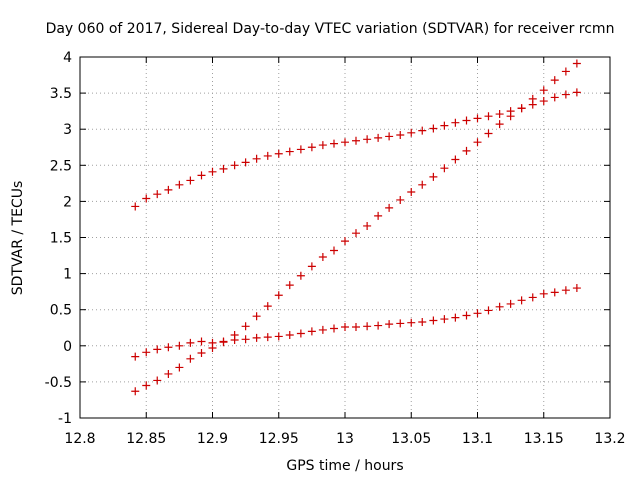 The width and height of the screenshot is (640, 480). What do you see at coordinates (58, 238) in the screenshot?
I see `y-tick-labels: -1 -0.5 0 0.5 1 1.5 2 2.5 3 3.5 4` at bounding box center [58, 238].